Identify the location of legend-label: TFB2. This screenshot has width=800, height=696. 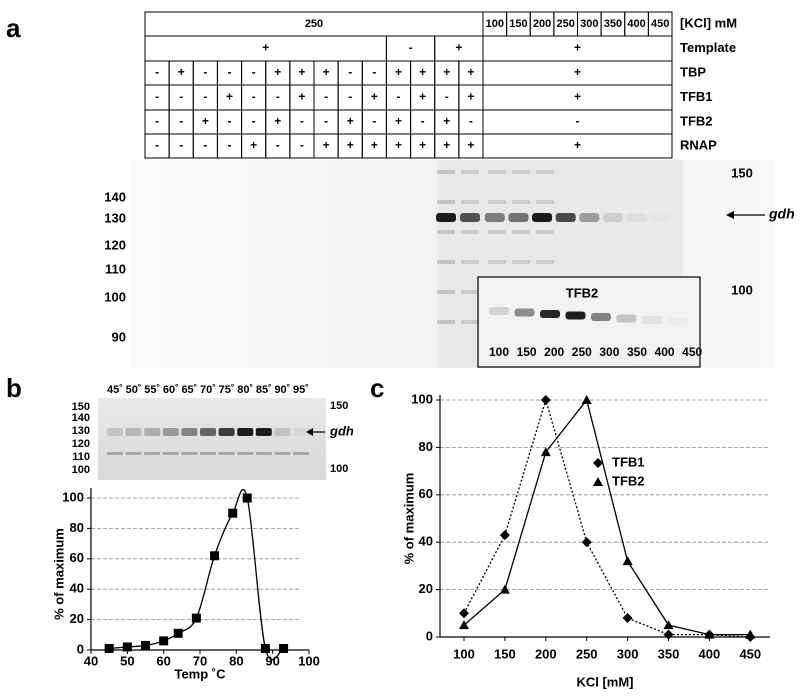
(628, 480).